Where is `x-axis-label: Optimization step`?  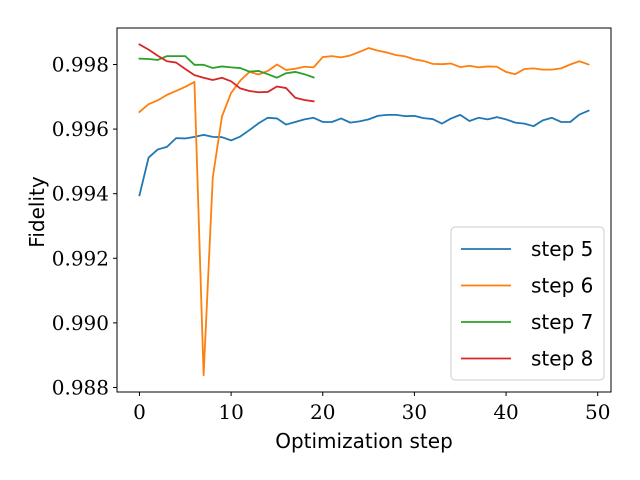 x-axis-label: Optimization step is located at coordinates (364, 441).